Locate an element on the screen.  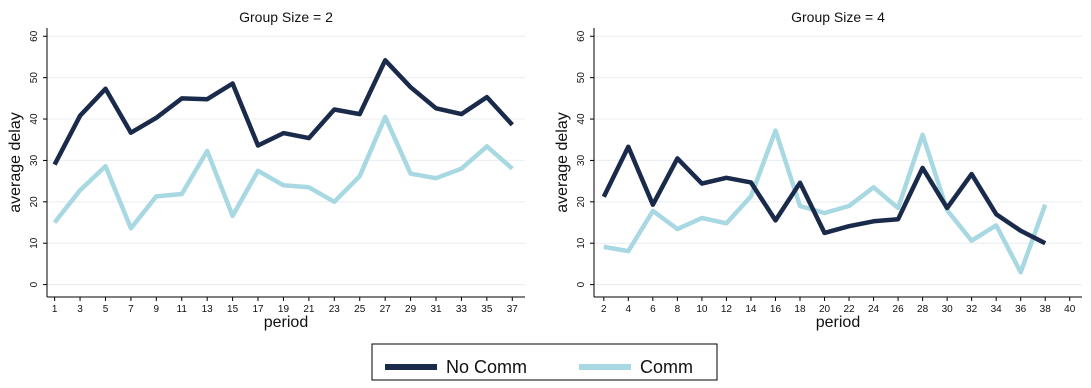
legend: No Comm Comm is located at coordinates (544, 362).